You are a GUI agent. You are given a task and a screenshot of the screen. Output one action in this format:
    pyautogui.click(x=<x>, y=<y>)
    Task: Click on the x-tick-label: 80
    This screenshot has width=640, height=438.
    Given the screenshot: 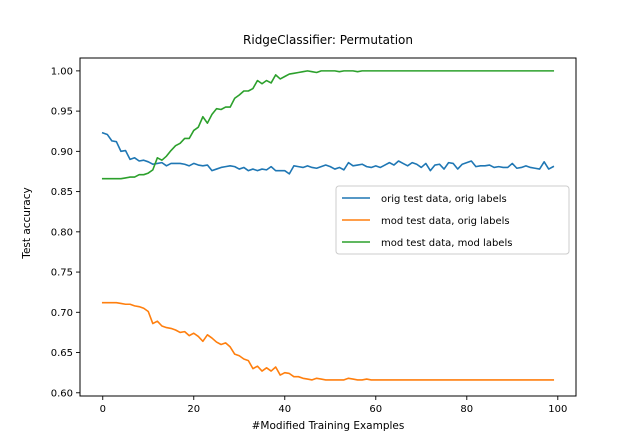 What is the action you would take?
    pyautogui.click(x=466, y=409)
    